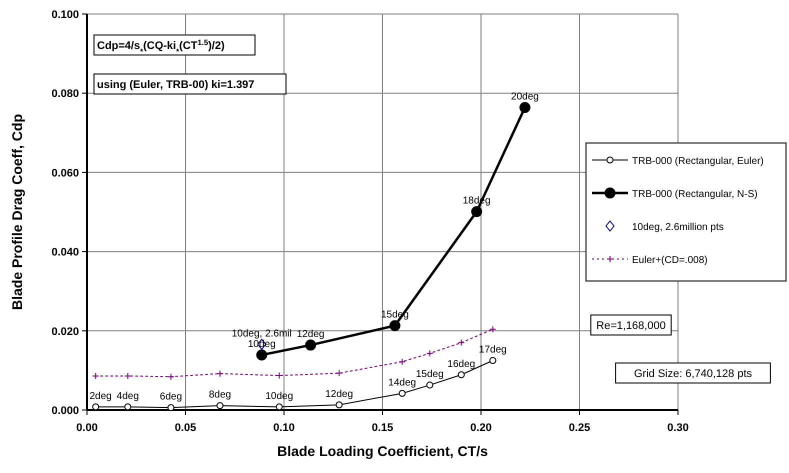  I want to click on y-tick-label: 0.000, so click(65, 411).